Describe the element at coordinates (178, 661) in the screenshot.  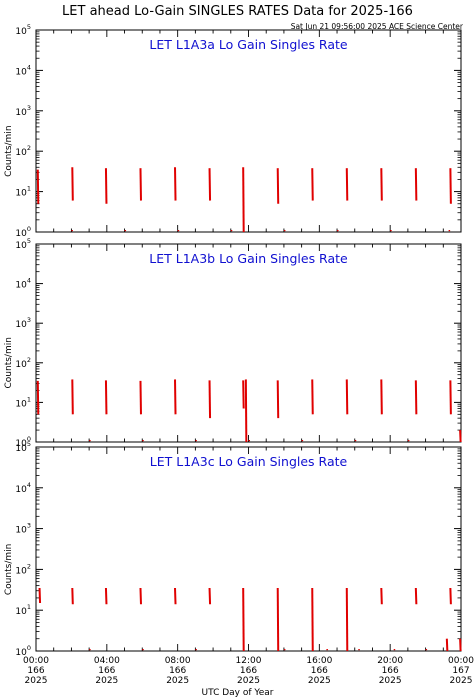
I see `x-tick-label-time: 08:00` at that location.